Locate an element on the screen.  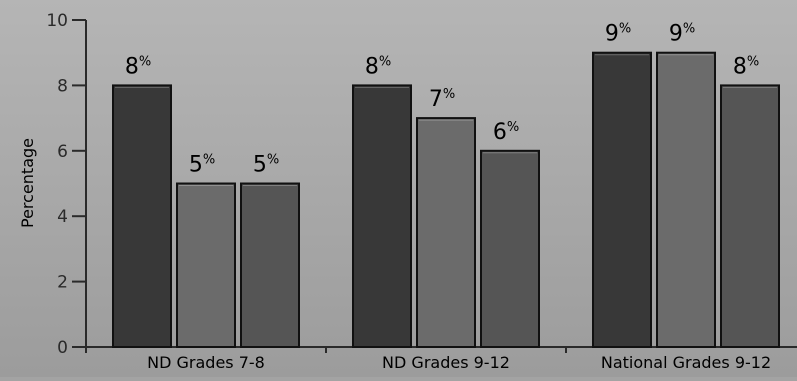
y-tick-label: 8 is located at coordinates (62, 86).